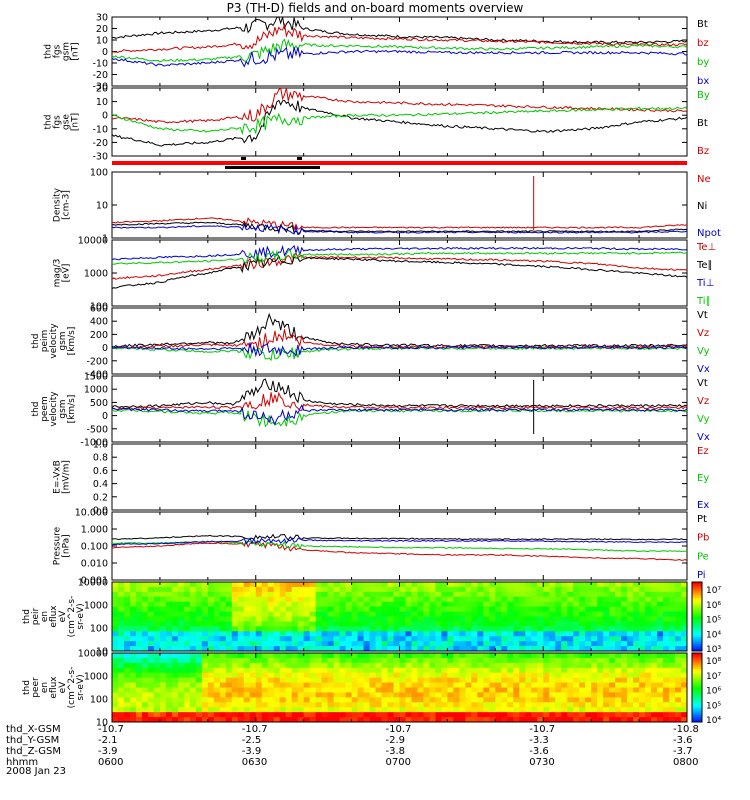 This screenshot has width=750, height=800. I want to click on y-tick-label: 1.000, so click(94, 530).